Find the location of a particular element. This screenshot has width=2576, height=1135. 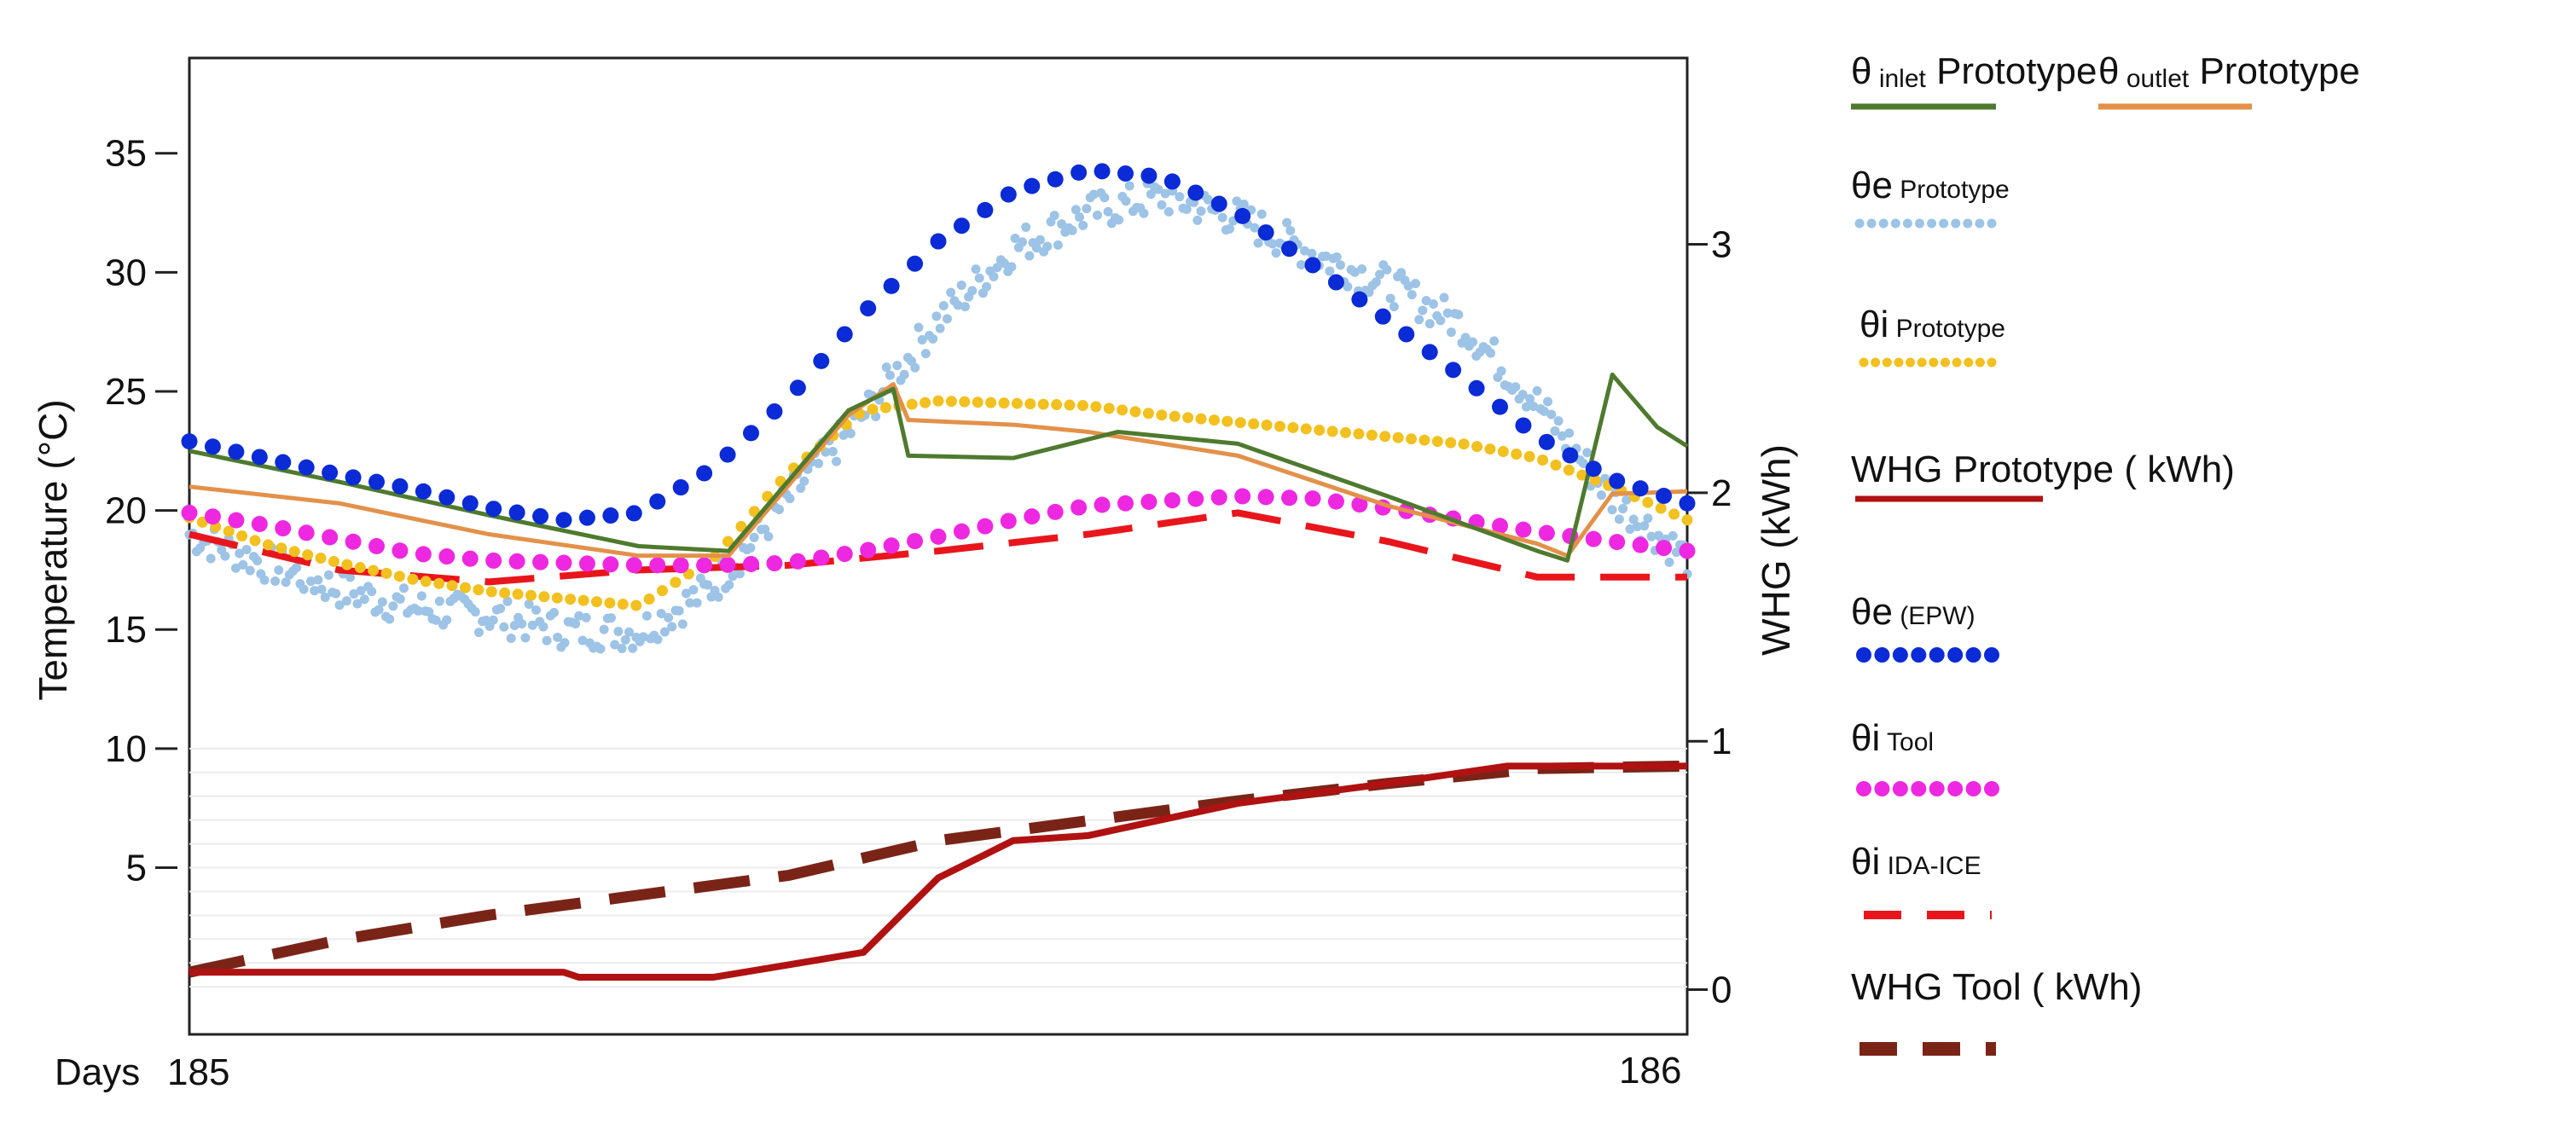

series-outlet is located at coordinates (938, 471).